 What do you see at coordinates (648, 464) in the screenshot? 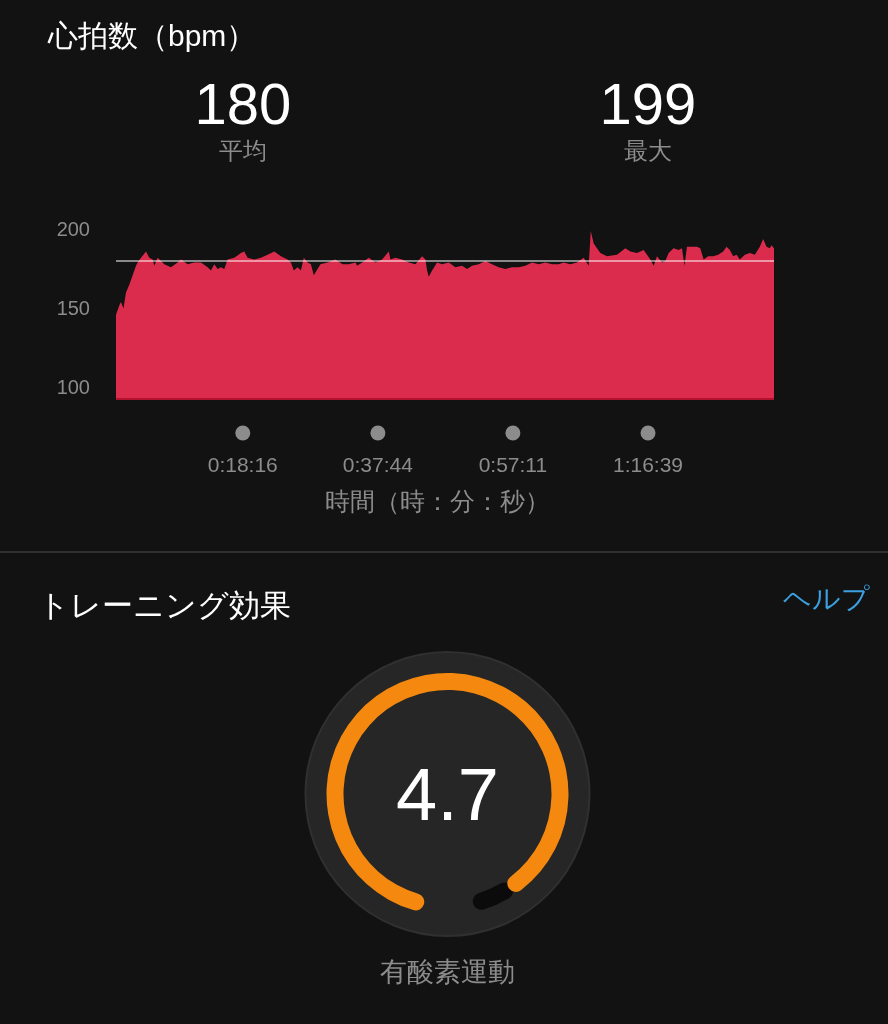
I see `x-tick-label: 1:16:39` at bounding box center [648, 464].